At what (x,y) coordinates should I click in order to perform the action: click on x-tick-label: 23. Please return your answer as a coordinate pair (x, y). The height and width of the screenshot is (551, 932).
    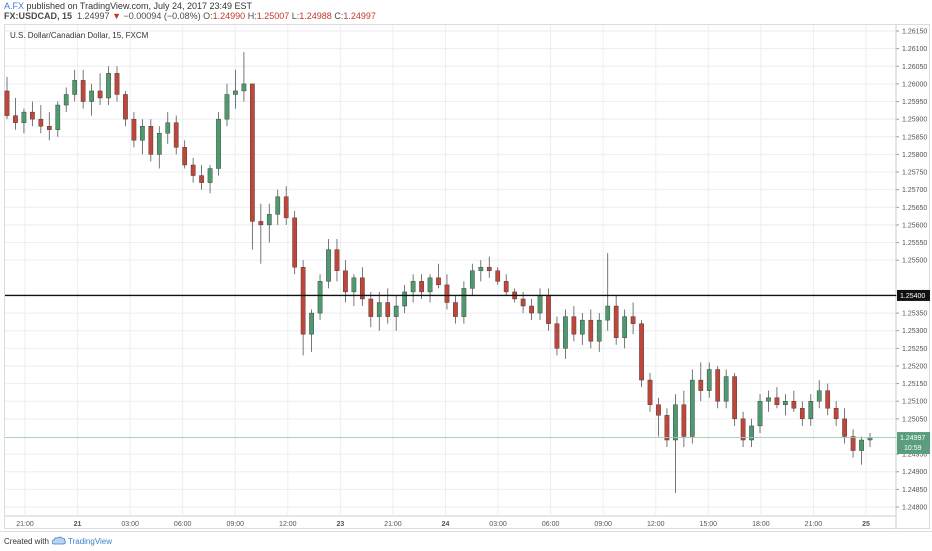
    Looking at the image, I should click on (340, 524).